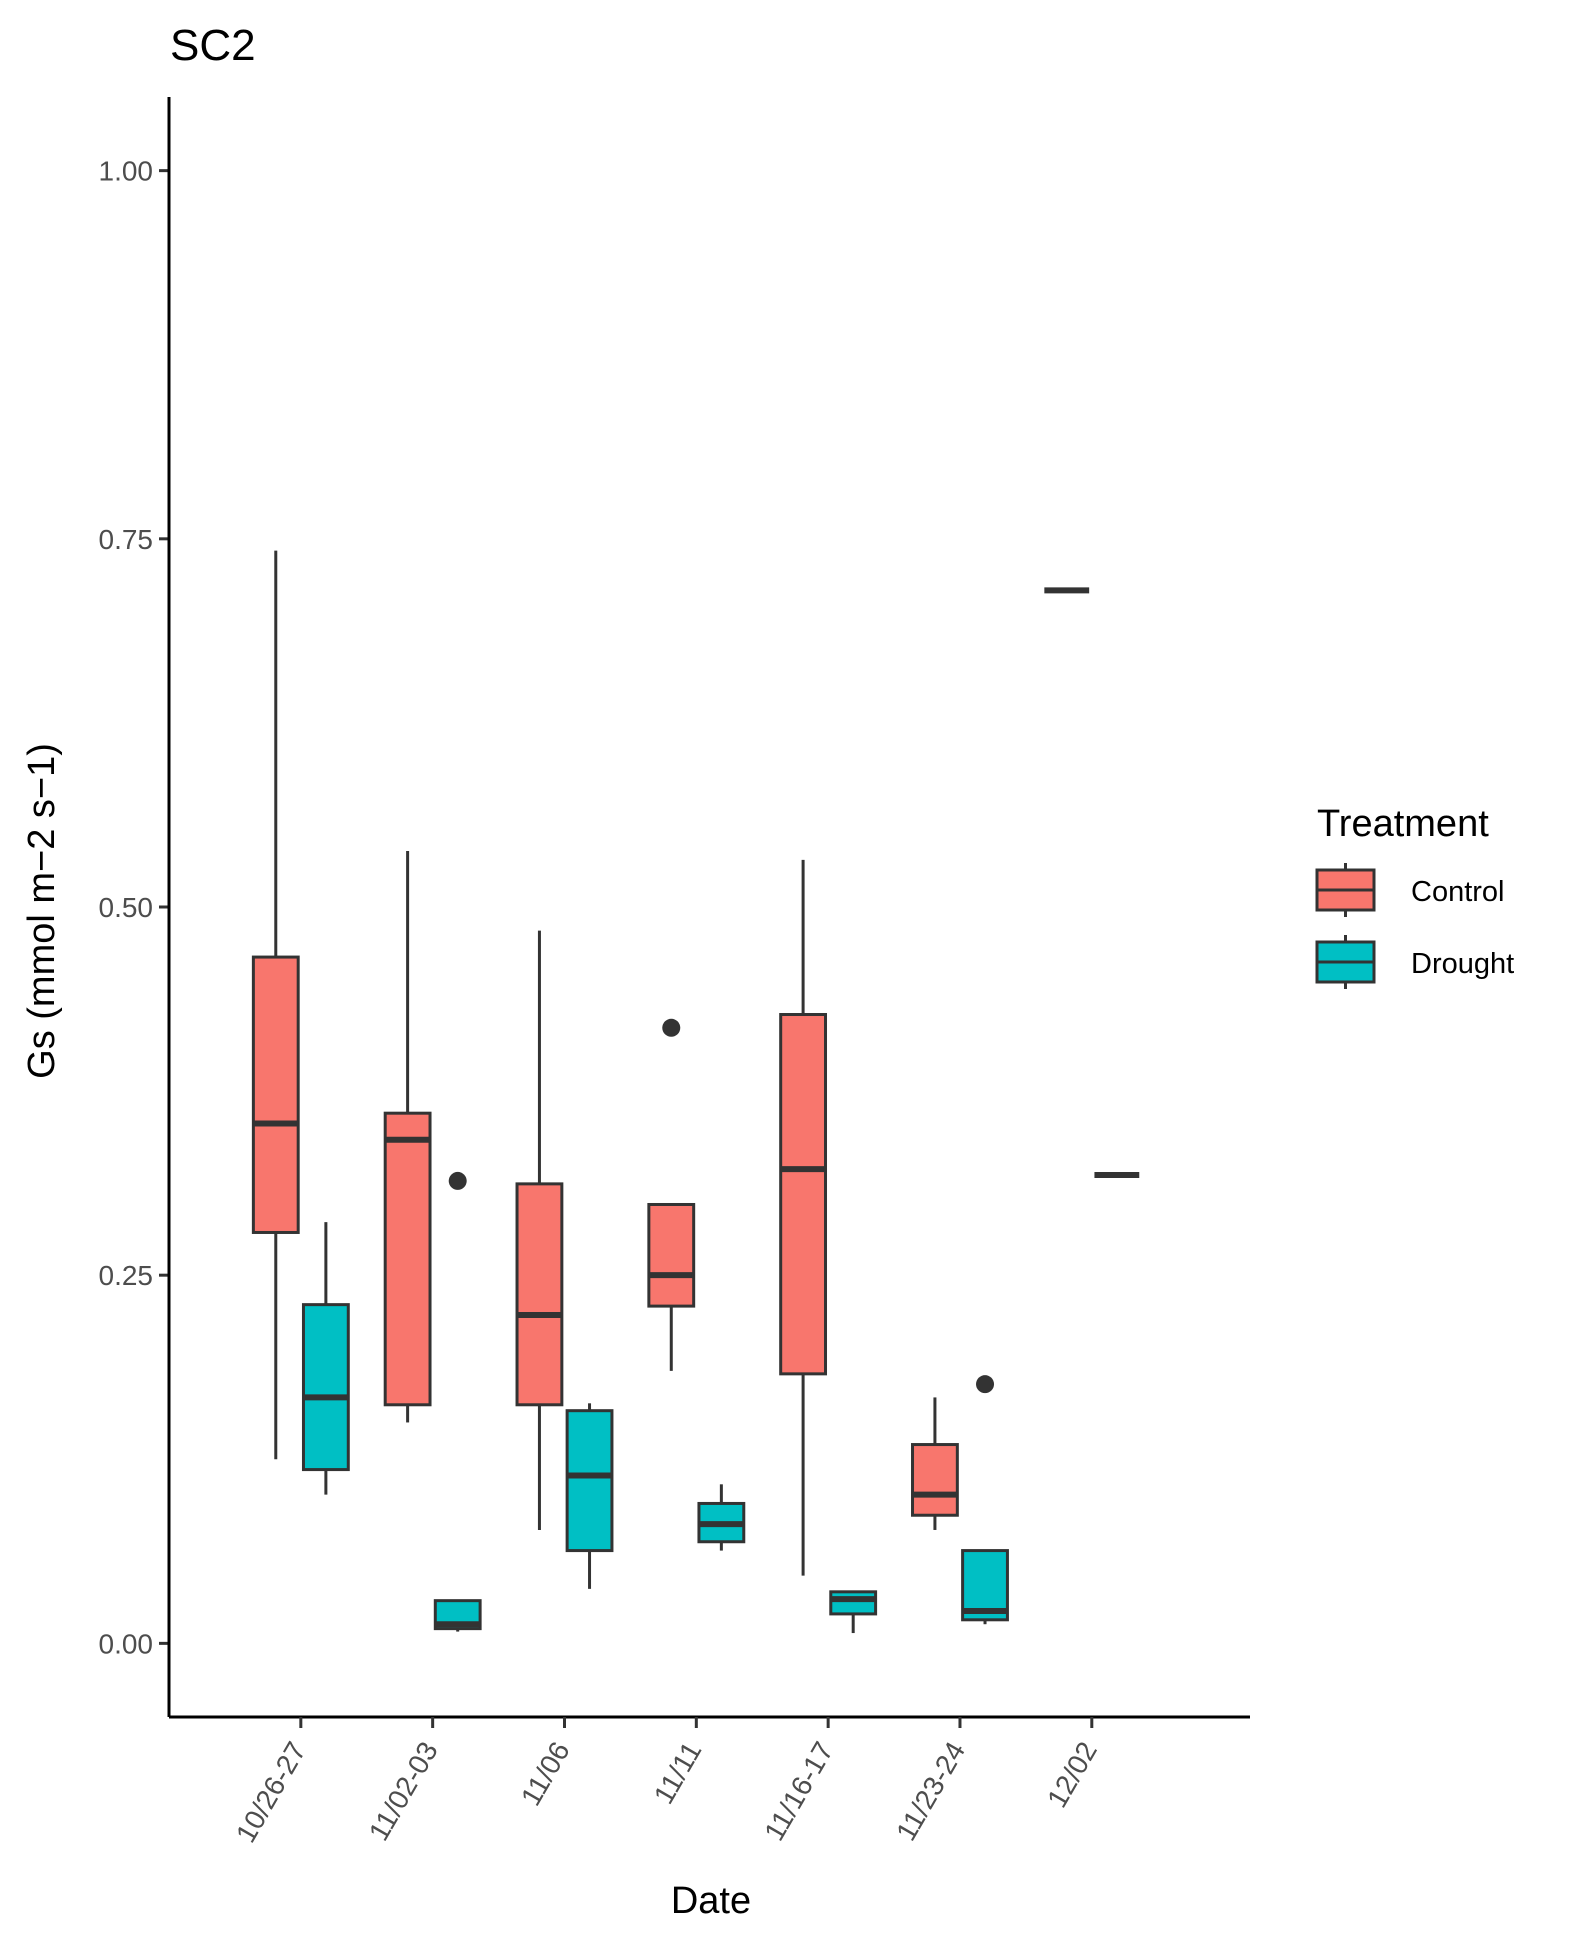 The width and height of the screenshot is (1591, 1954). What do you see at coordinates (671, 1027) in the screenshot?
I see `control-outlier-point` at bounding box center [671, 1027].